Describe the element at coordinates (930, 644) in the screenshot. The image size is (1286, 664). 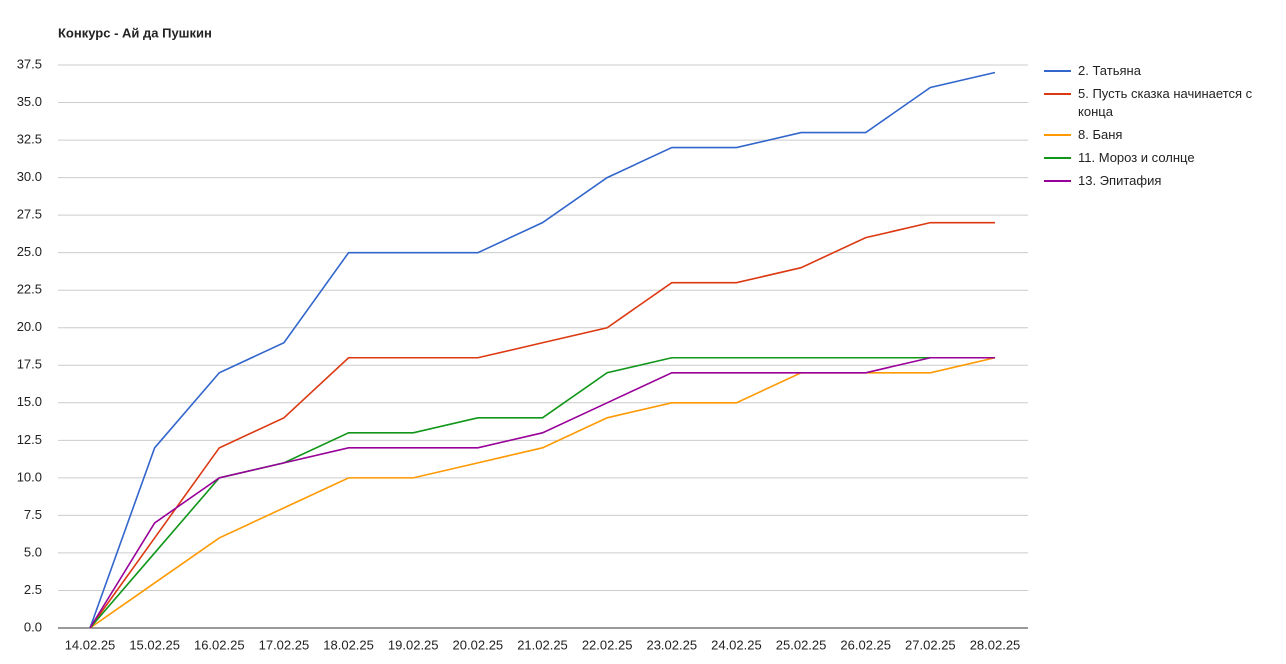
I see `x-tick-label: 27.02.25` at that location.